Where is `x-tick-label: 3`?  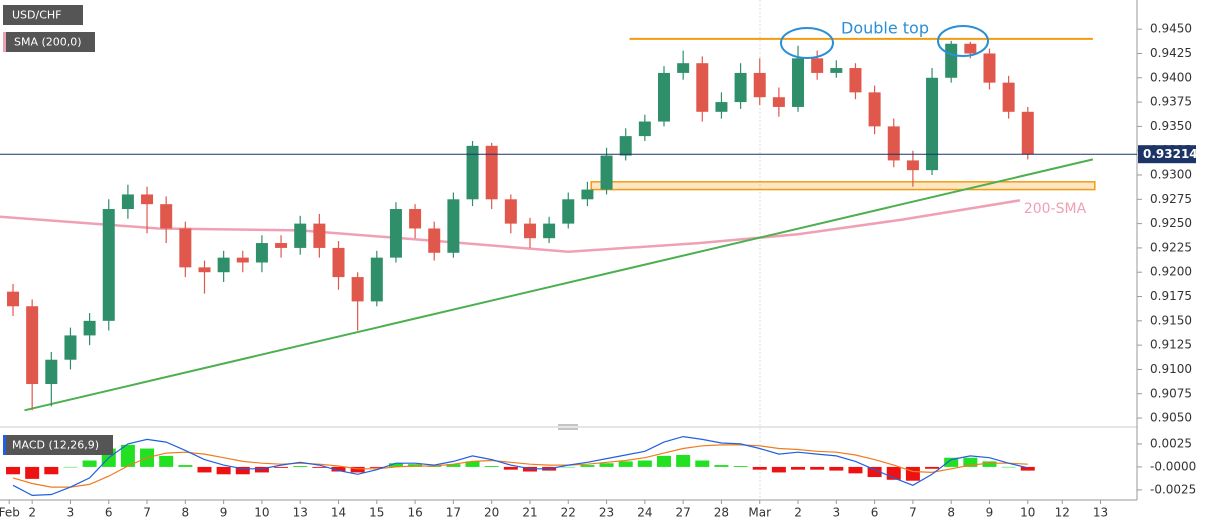
x-tick-label: 3 is located at coordinates (71, 513).